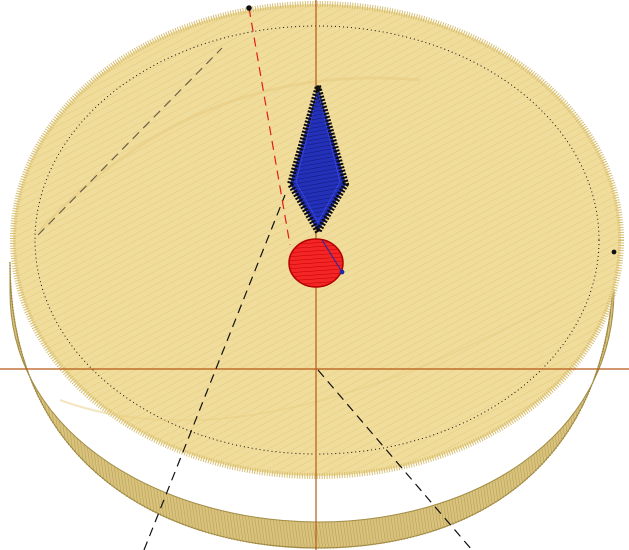  I want to click on guide-upper-left, so click(130, 141).